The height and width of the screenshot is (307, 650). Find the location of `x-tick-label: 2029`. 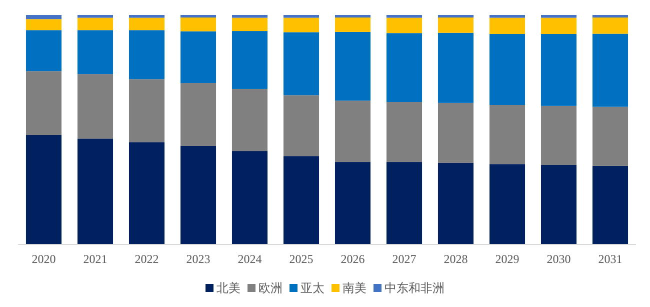

x-tick-label: 2029 is located at coordinates (507, 259).